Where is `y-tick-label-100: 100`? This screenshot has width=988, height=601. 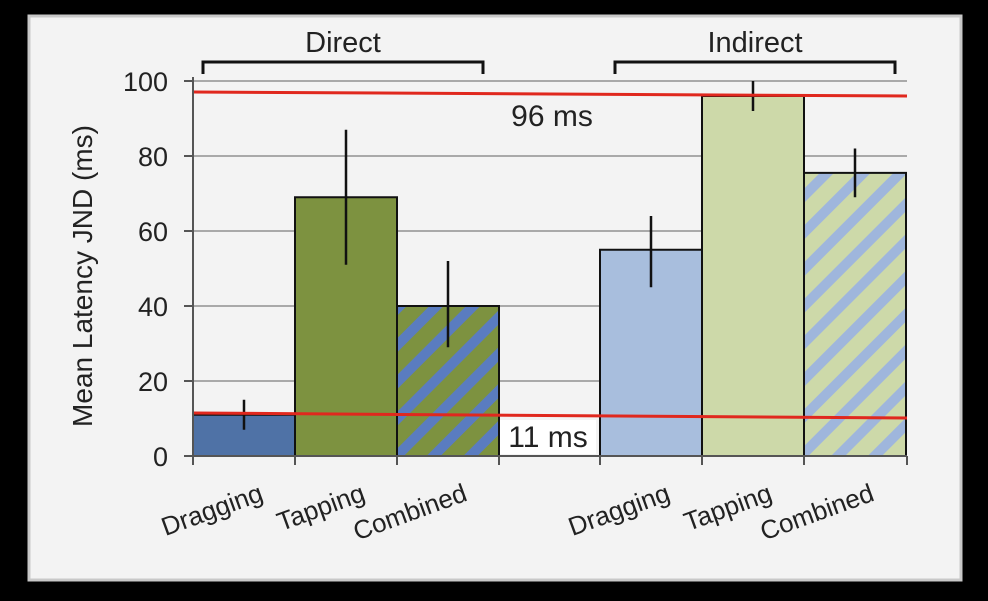 y-tick-label-100: 100 is located at coordinates (145, 82).